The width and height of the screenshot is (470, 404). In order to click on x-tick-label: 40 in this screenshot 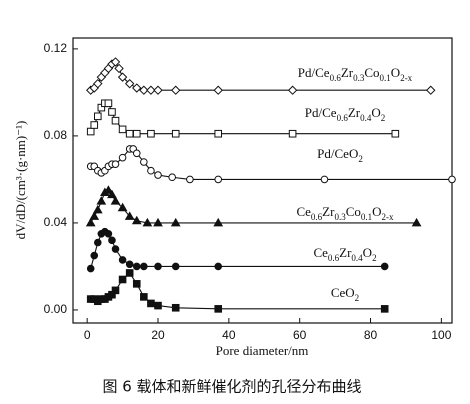, I will do `click(229, 335)`.